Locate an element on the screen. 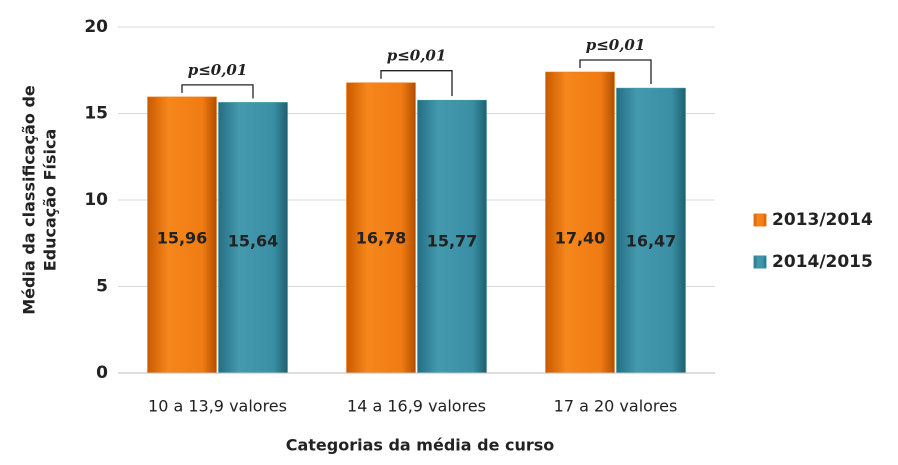 The height and width of the screenshot is (465, 898). y-tick-label: 20 is located at coordinates (96, 27).